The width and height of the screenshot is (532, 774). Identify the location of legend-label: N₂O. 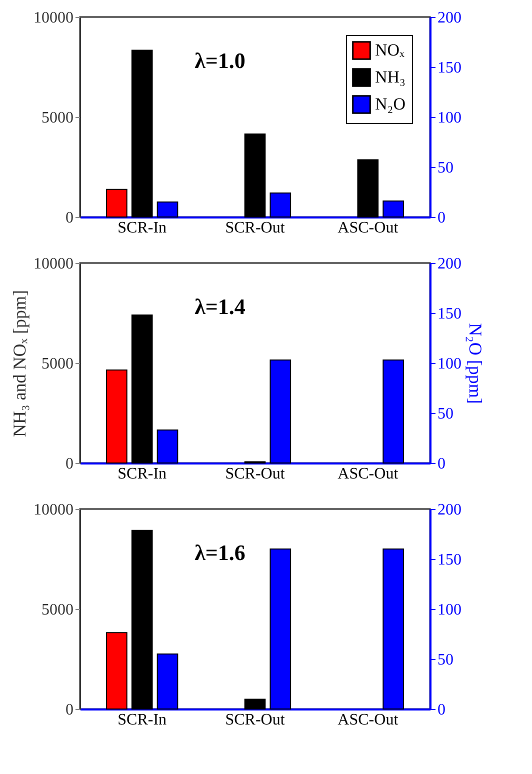
(390, 104).